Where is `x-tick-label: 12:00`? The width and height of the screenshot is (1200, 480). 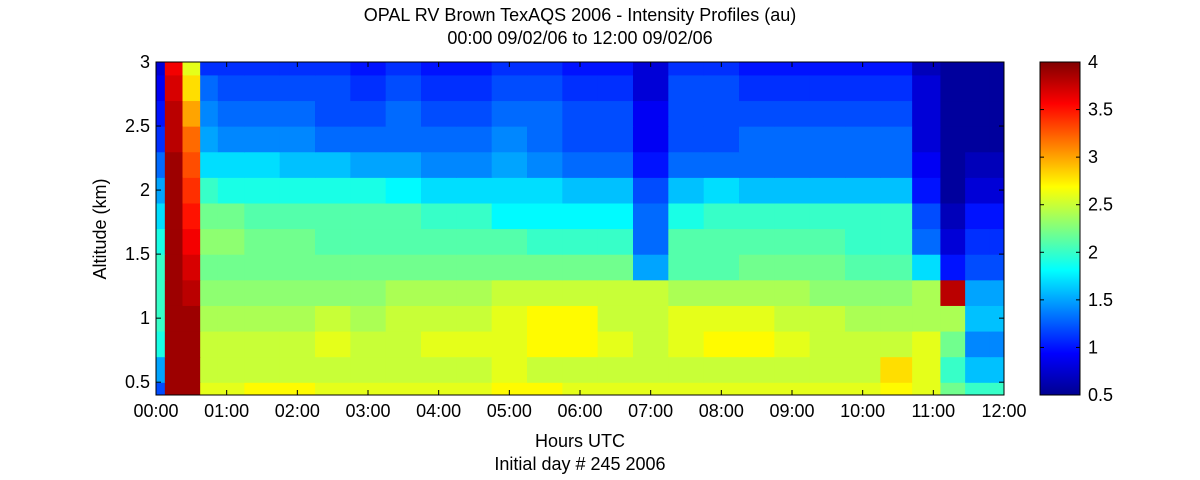
x-tick-label: 12:00 is located at coordinates (1003, 411).